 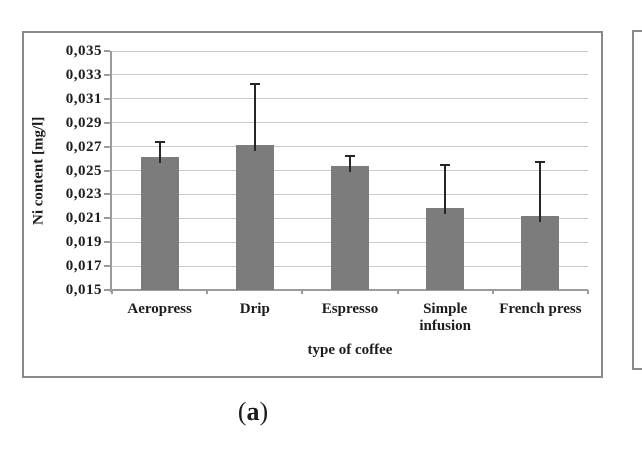 I want to click on subfigure-caption: (a), so click(x=253, y=412).